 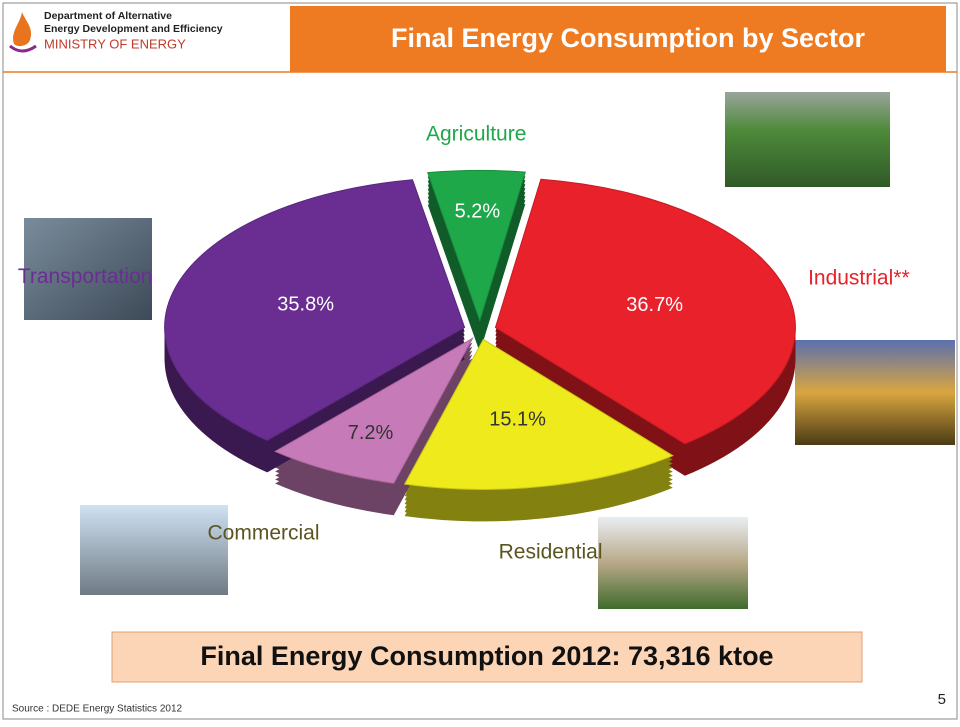 I want to click on source: Source : DEDE Energy Statistics 2012, so click(x=97, y=709).